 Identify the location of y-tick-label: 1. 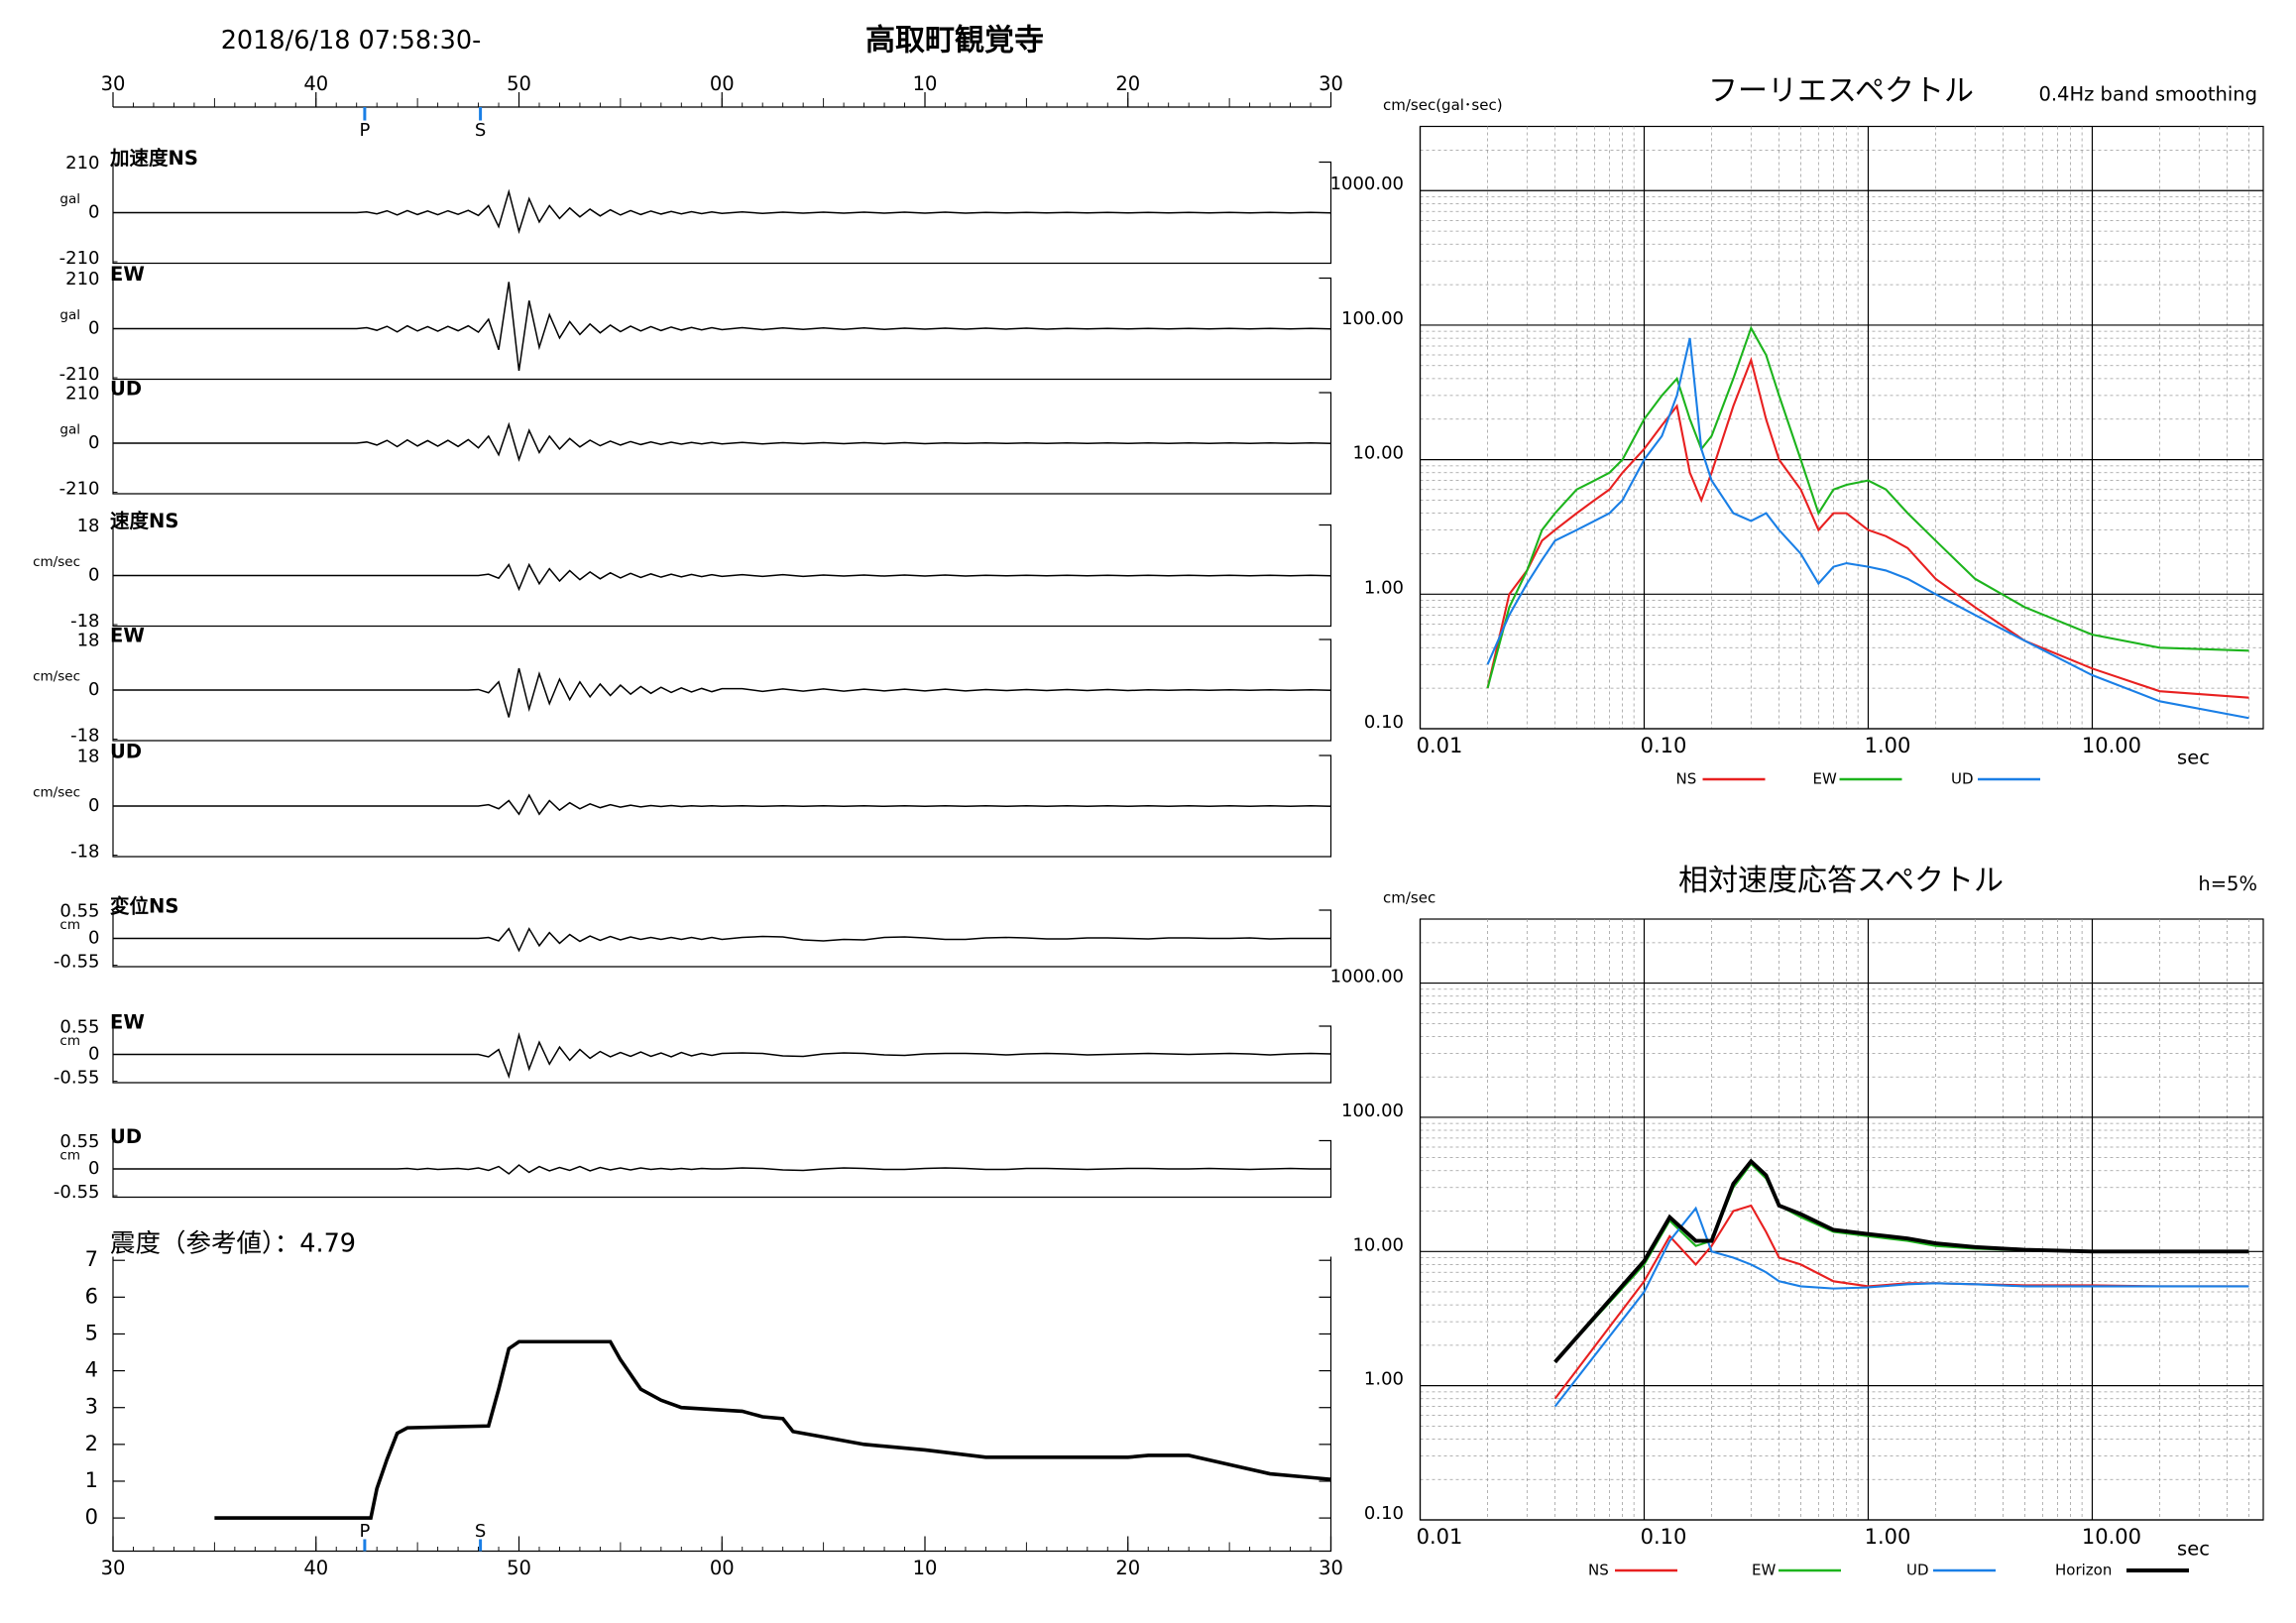
(92, 1480).